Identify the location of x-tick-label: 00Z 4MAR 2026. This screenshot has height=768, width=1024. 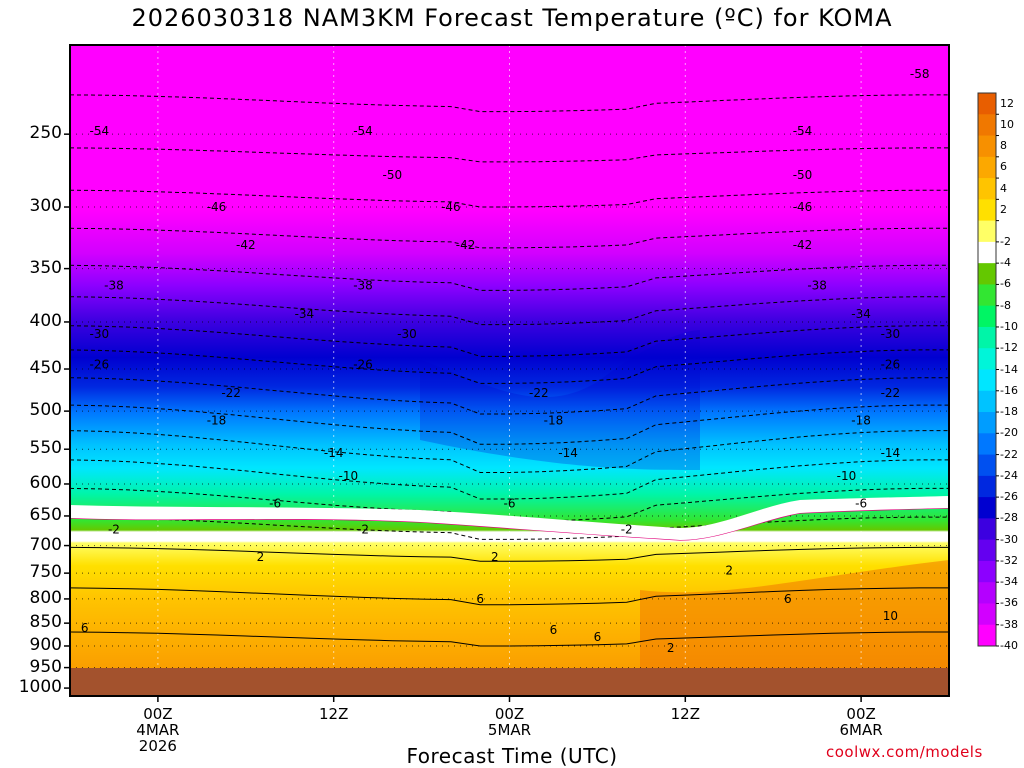
(158, 730).